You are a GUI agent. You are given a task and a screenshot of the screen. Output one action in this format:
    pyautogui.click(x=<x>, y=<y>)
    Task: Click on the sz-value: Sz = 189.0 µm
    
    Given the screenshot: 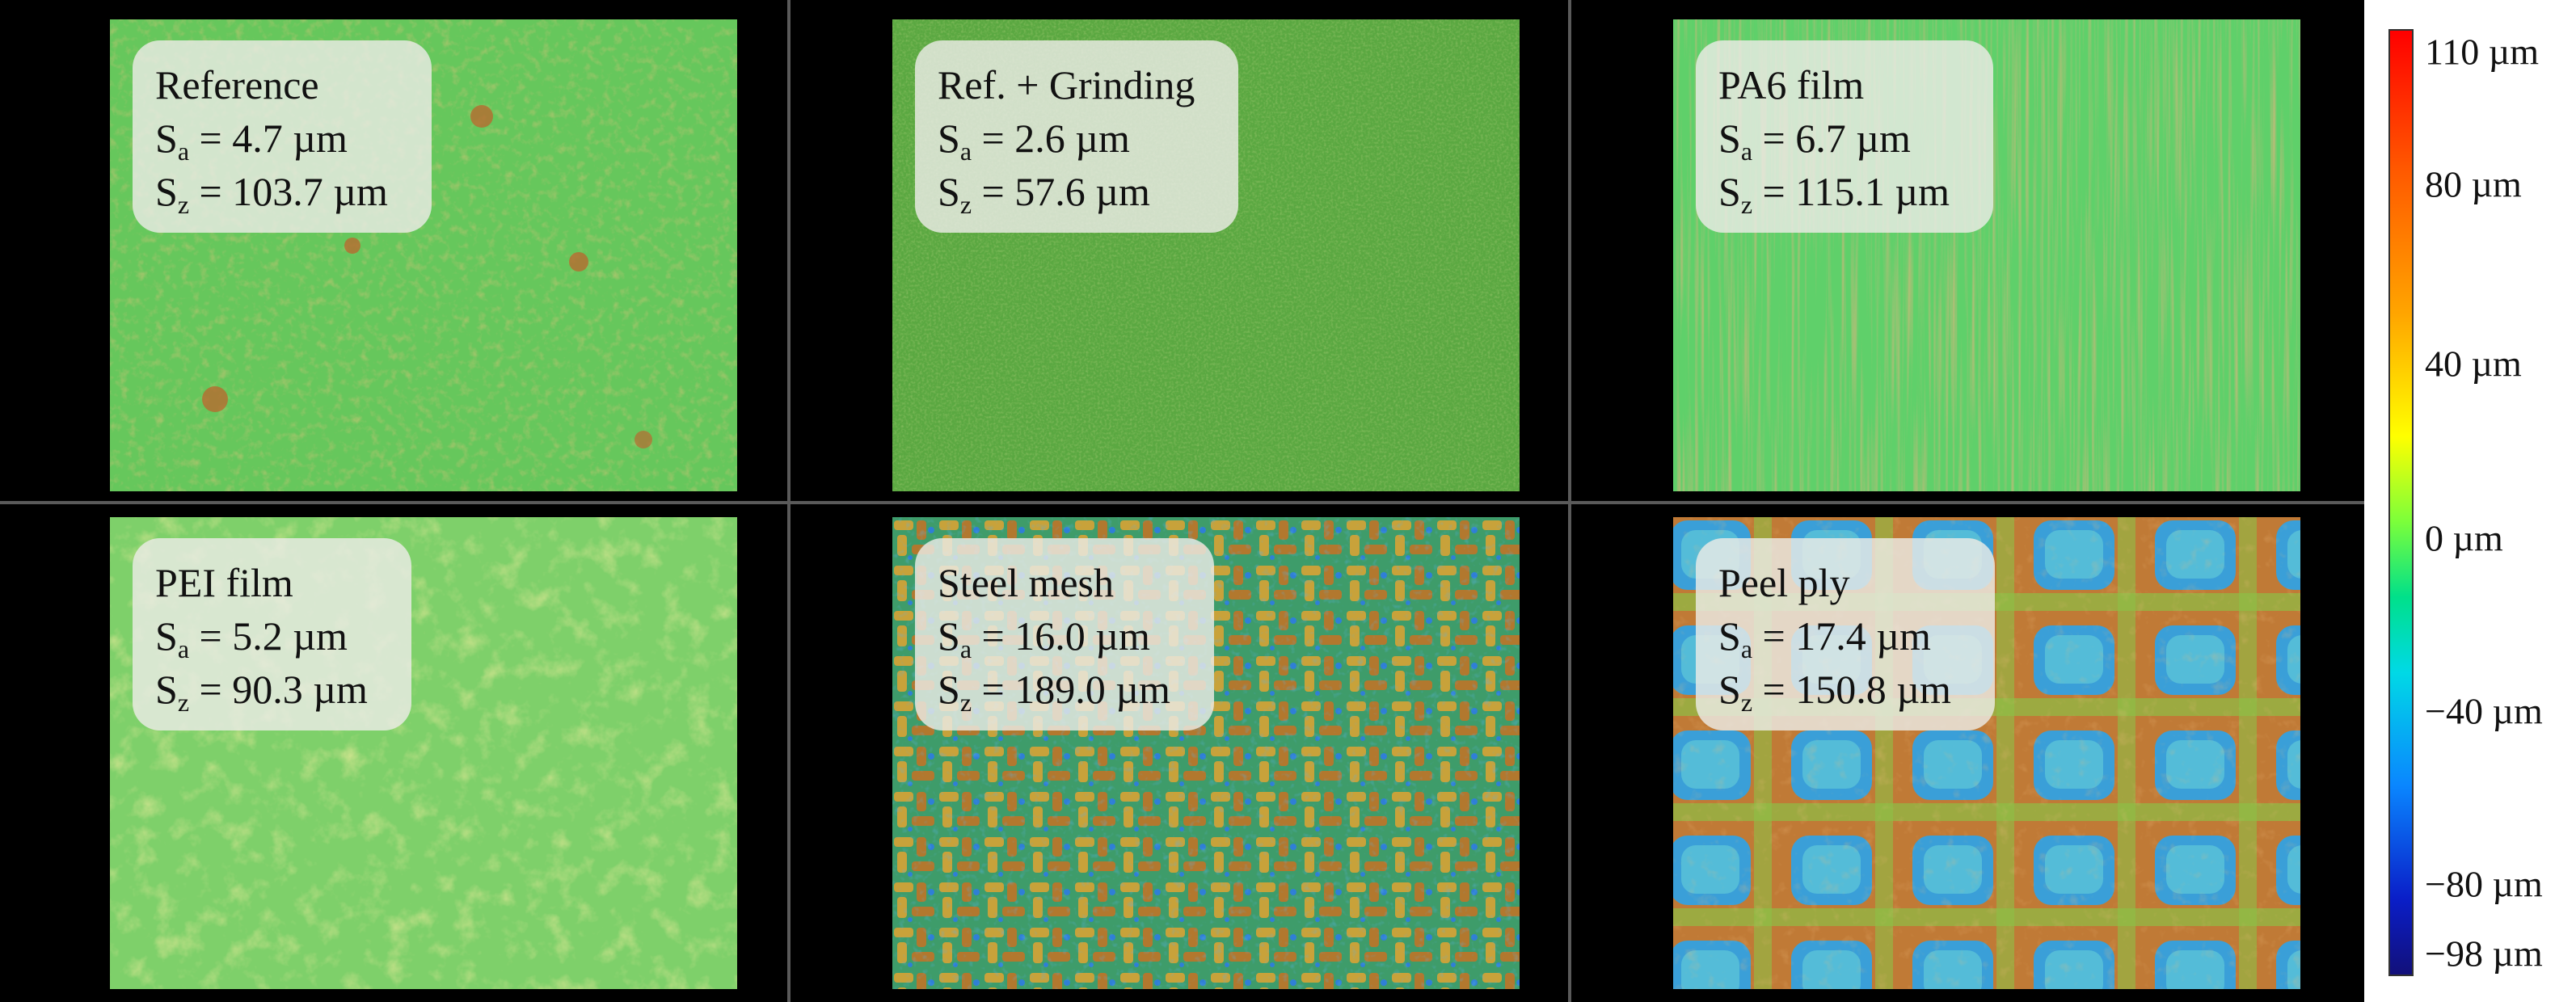 What is the action you would take?
    pyautogui.click(x=1054, y=692)
    